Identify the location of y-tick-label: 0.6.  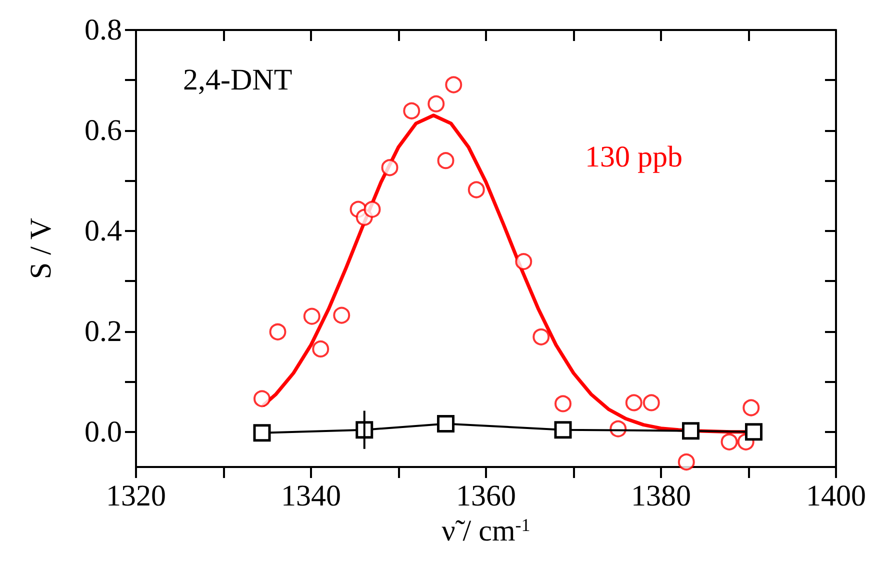
(103, 130).